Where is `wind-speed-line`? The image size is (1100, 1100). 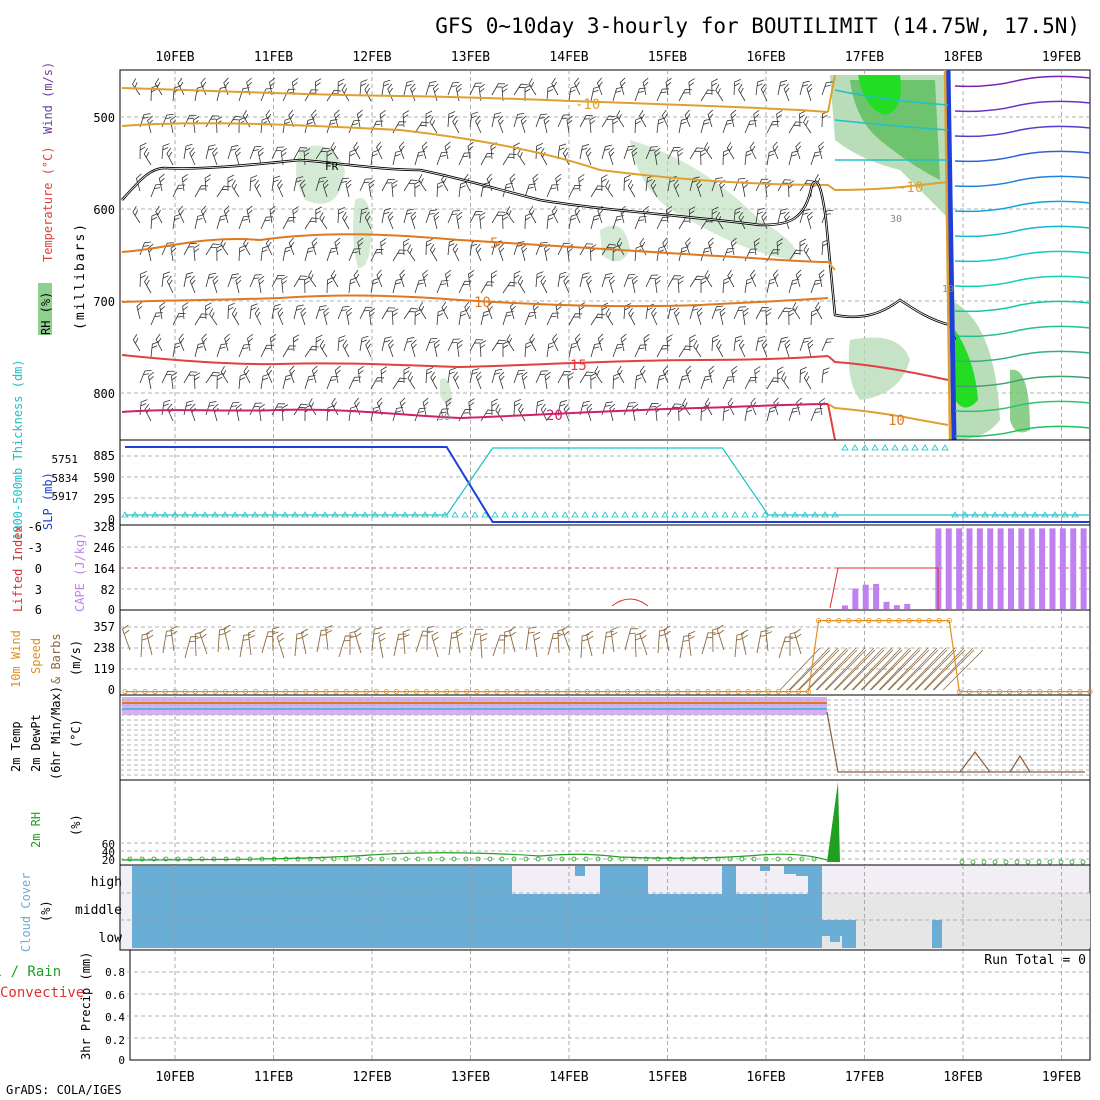 wind-speed-line is located at coordinates (607, 656).